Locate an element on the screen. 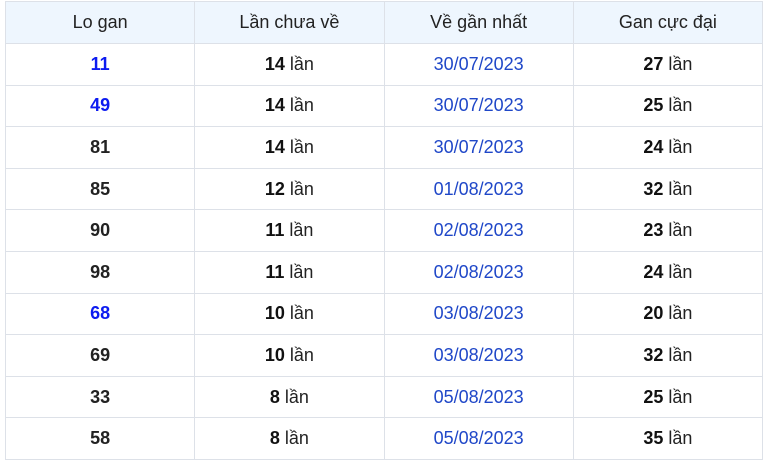  lo-number: 11 is located at coordinates (100, 64).